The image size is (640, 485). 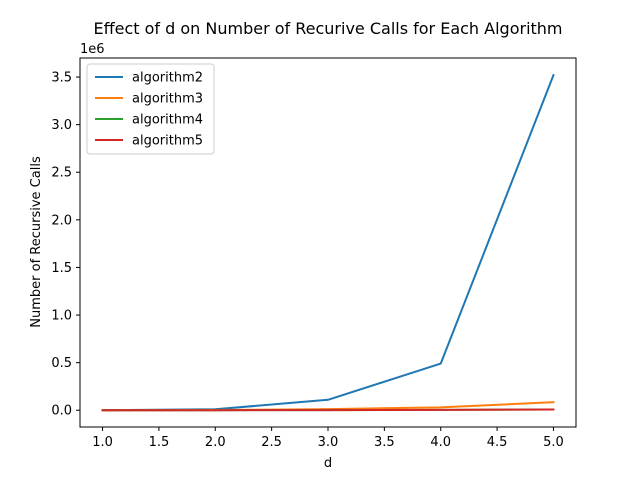 What do you see at coordinates (271, 442) in the screenshot?
I see `x-tick-label: 2.5` at bounding box center [271, 442].